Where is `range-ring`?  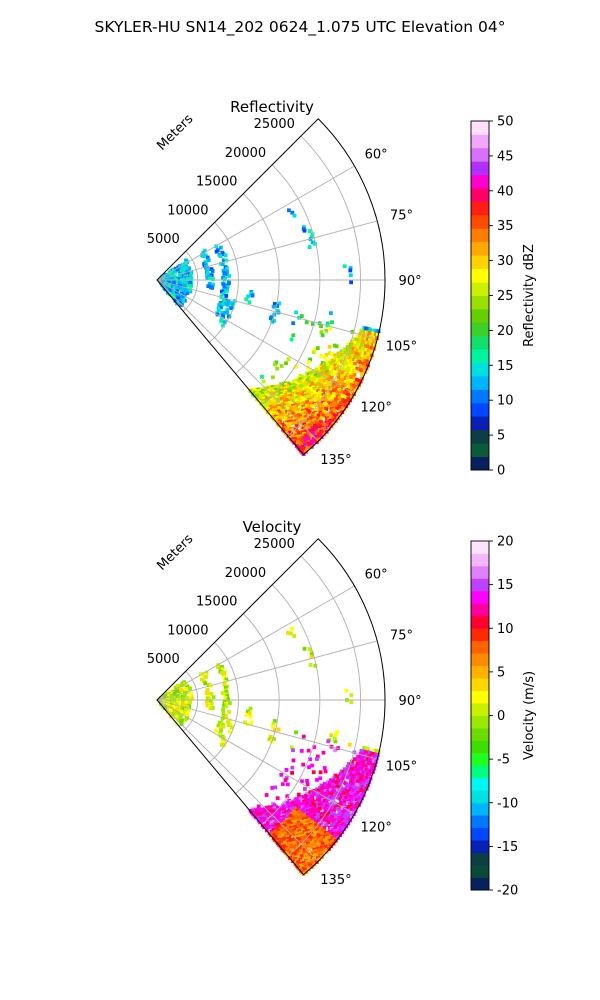
range-ring is located at coordinates (224, 702).